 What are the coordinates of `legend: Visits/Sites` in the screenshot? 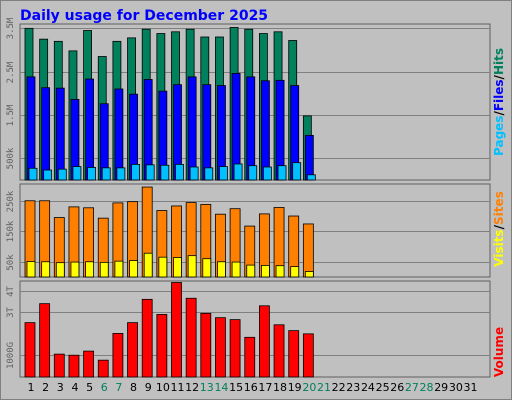 It's located at (499, 229).